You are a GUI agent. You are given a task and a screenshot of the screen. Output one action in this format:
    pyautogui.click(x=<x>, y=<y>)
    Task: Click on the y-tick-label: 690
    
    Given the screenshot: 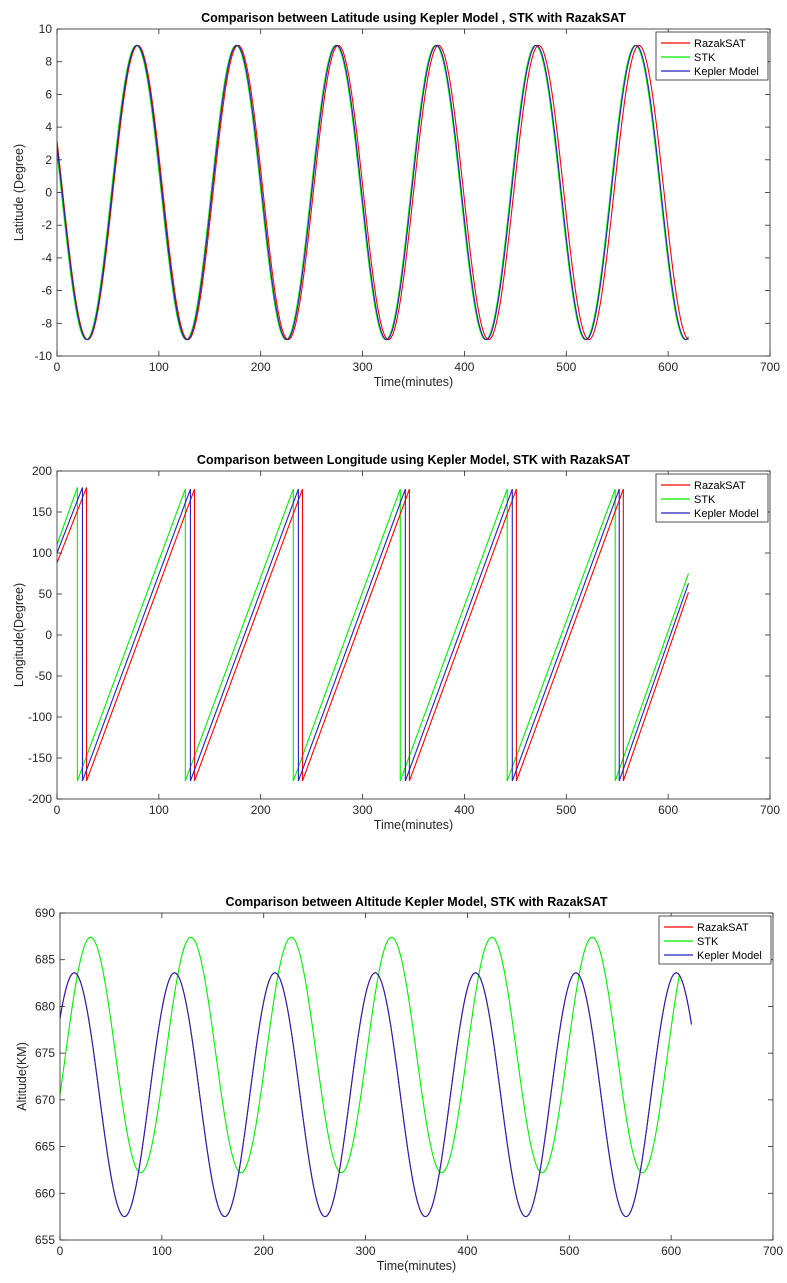 What is the action you would take?
    pyautogui.click(x=45, y=913)
    